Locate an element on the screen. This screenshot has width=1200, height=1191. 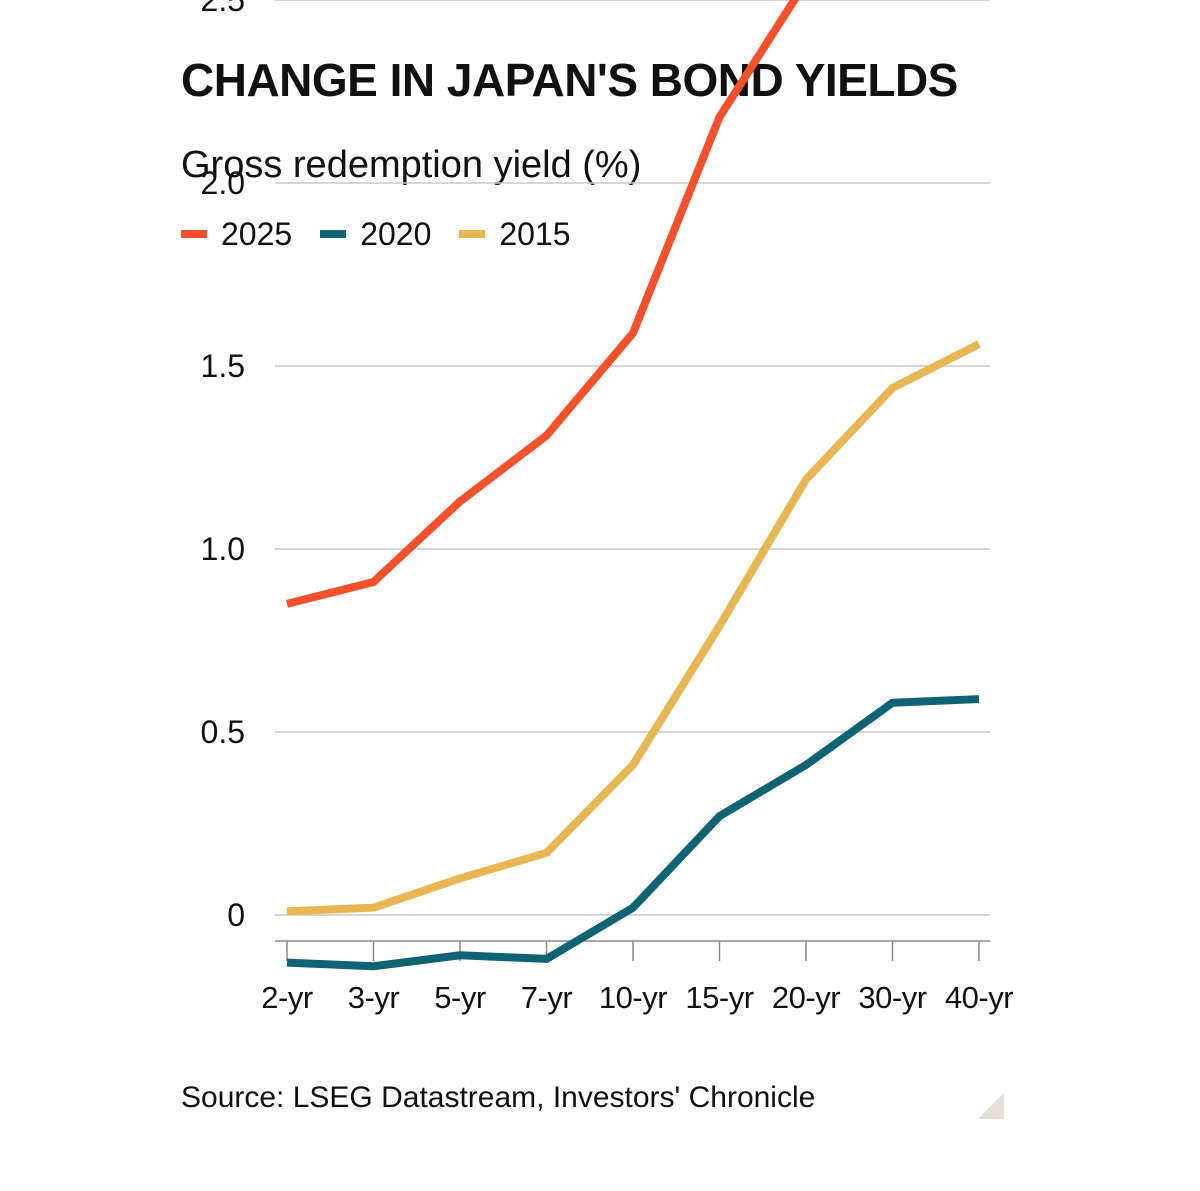
legend: 2025 2020 2015 is located at coordinates (390, 234).